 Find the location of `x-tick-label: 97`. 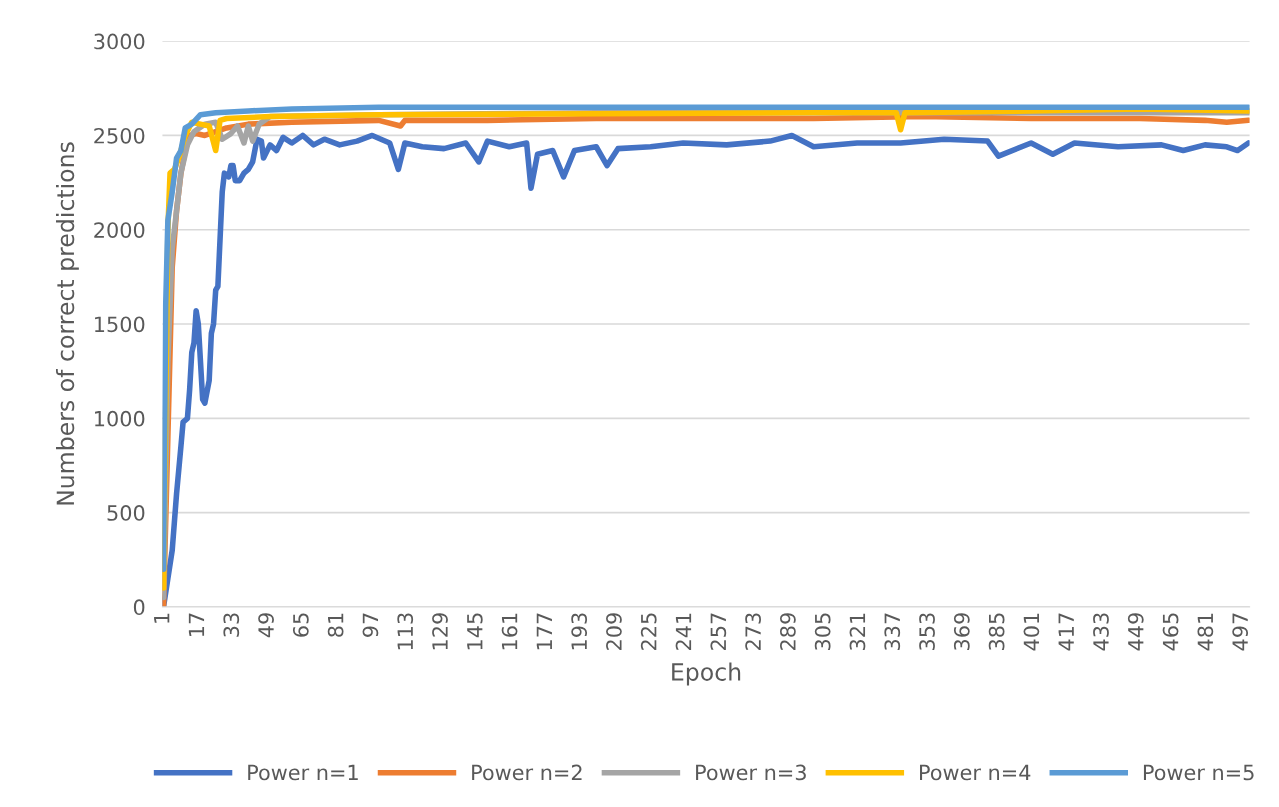

x-tick-label: 97 is located at coordinates (370, 625).